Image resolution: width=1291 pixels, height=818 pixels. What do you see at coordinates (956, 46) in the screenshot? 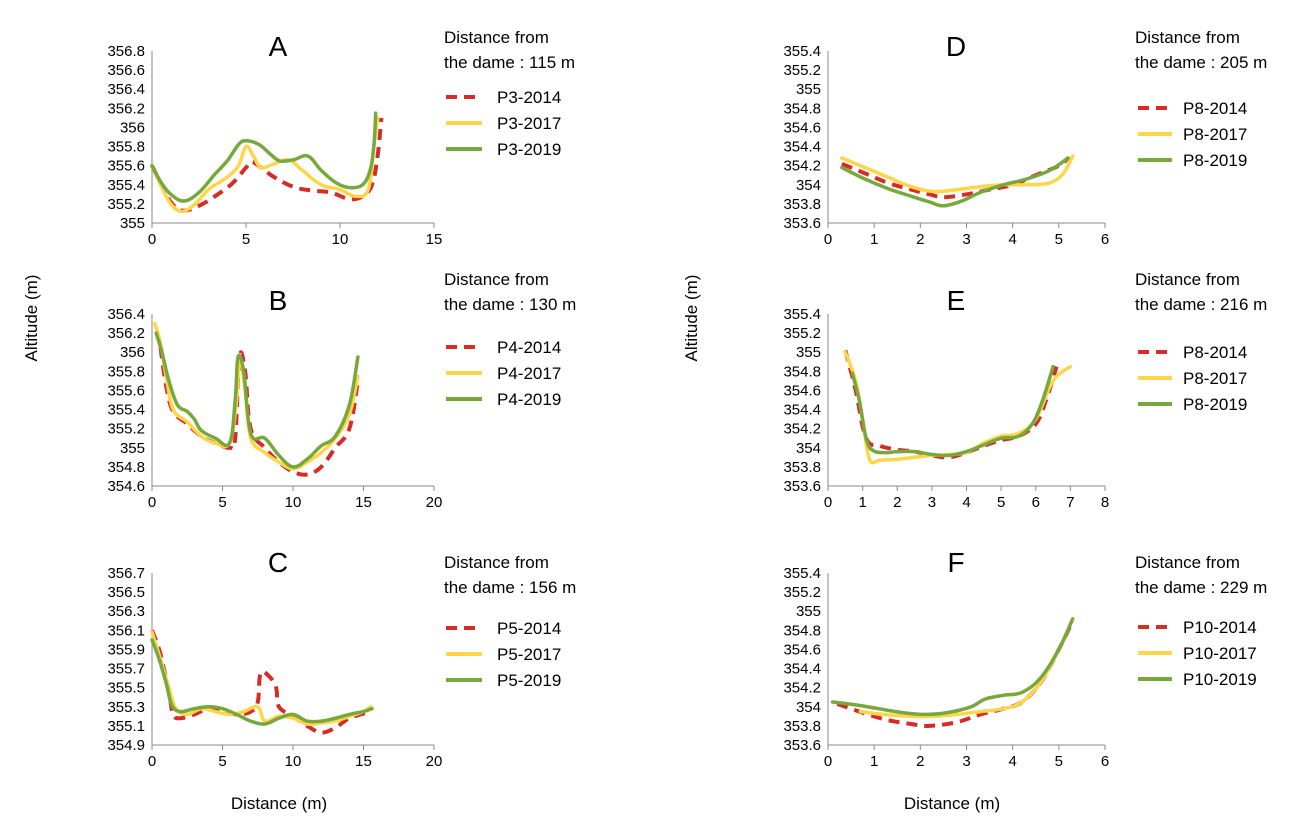
I see `panel-letter: D` at bounding box center [956, 46].